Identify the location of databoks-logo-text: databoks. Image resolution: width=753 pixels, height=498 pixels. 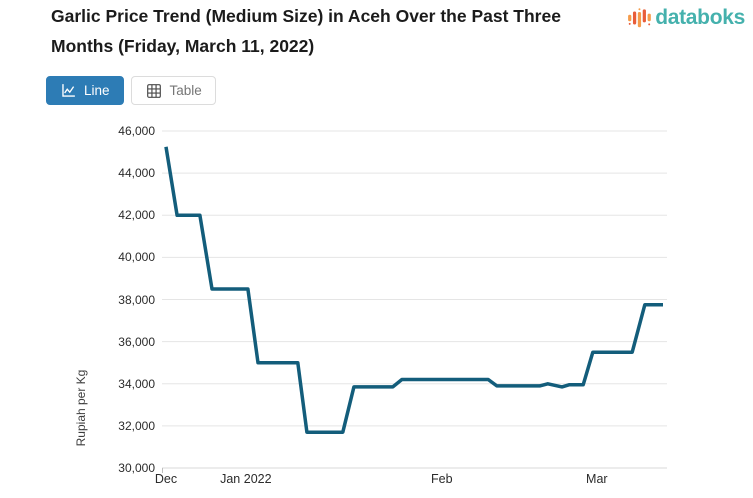
(700, 17).